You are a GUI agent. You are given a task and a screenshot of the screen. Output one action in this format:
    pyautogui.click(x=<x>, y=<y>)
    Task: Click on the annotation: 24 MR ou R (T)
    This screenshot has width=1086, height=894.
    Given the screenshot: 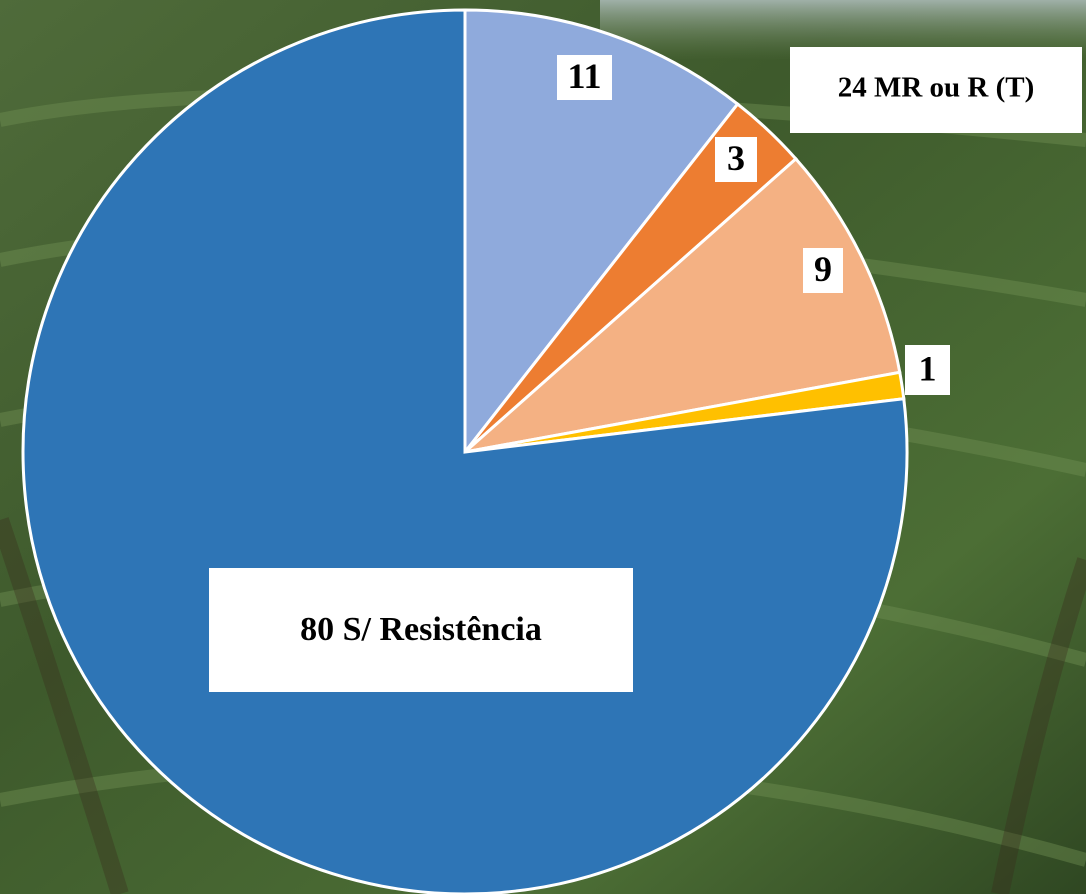 What is the action you would take?
    pyautogui.click(x=936, y=88)
    